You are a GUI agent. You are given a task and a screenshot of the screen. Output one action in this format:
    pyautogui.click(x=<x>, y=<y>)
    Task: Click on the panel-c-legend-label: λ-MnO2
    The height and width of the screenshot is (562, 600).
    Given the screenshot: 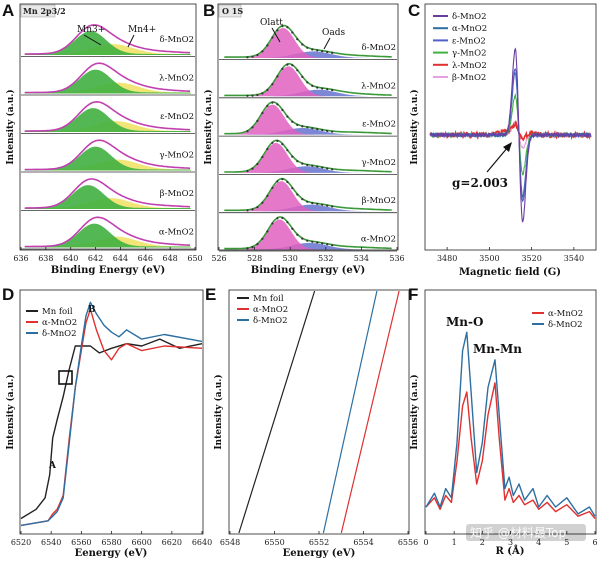 What is the action you would take?
    pyautogui.click(x=469, y=66)
    